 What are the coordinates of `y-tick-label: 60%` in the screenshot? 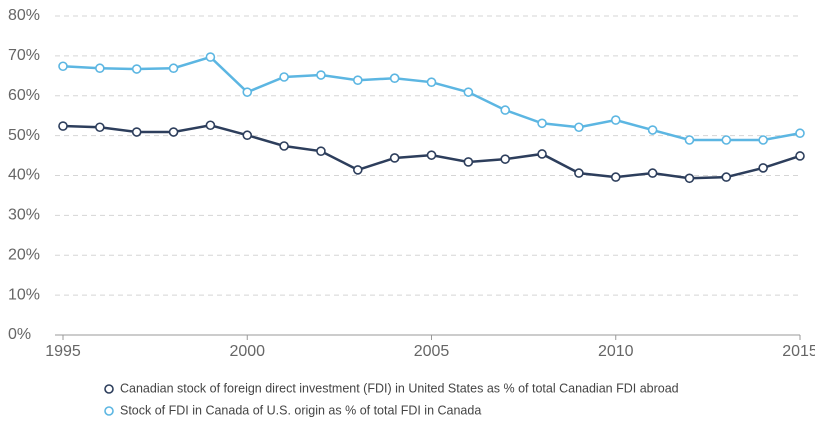 It's located at (24, 95).